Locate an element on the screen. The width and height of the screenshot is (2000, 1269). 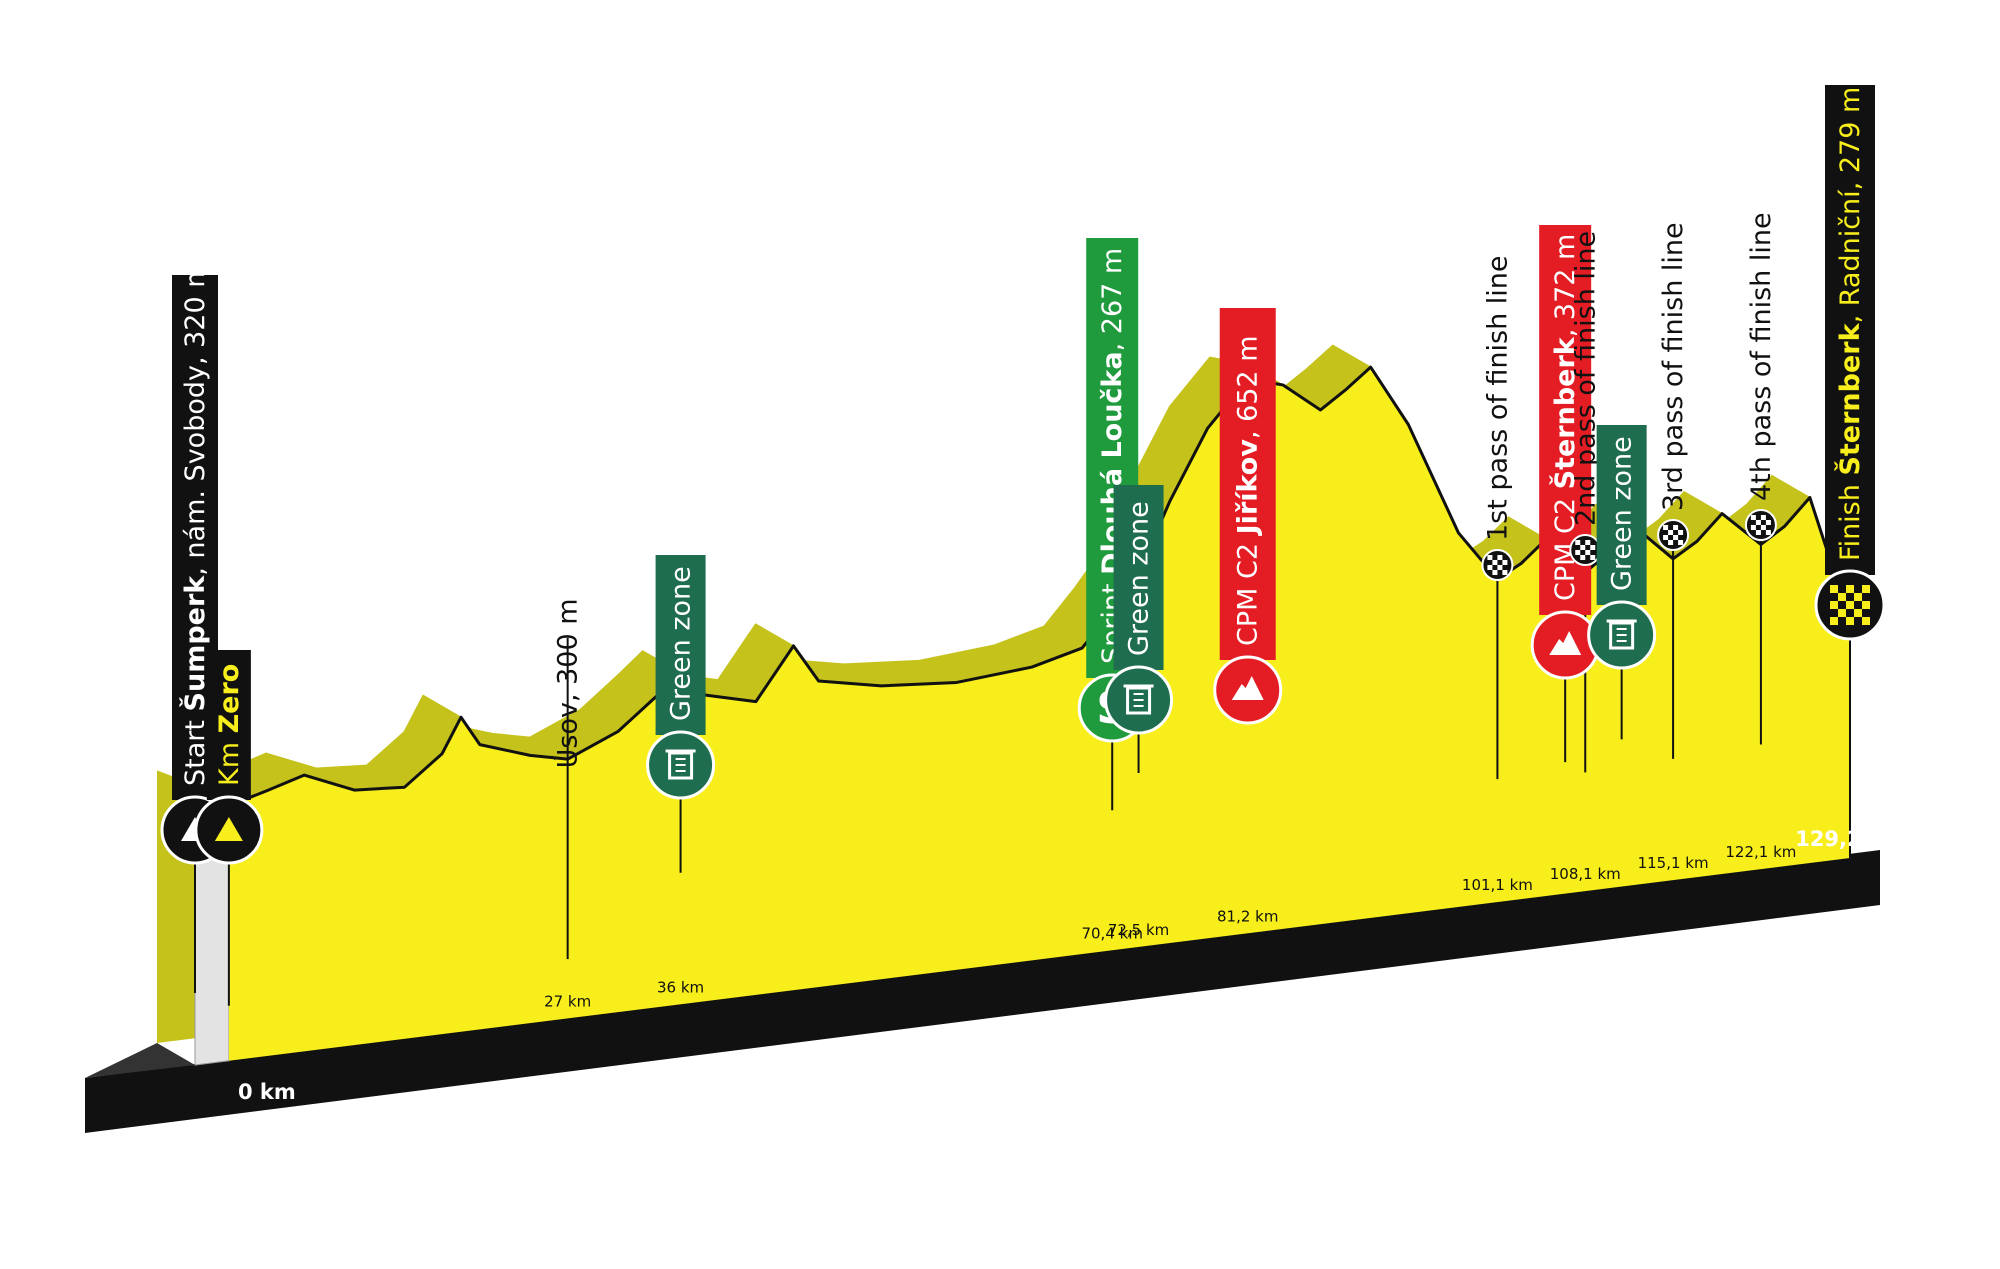
marker-label-part: Finish is located at coordinates (1850, 518).